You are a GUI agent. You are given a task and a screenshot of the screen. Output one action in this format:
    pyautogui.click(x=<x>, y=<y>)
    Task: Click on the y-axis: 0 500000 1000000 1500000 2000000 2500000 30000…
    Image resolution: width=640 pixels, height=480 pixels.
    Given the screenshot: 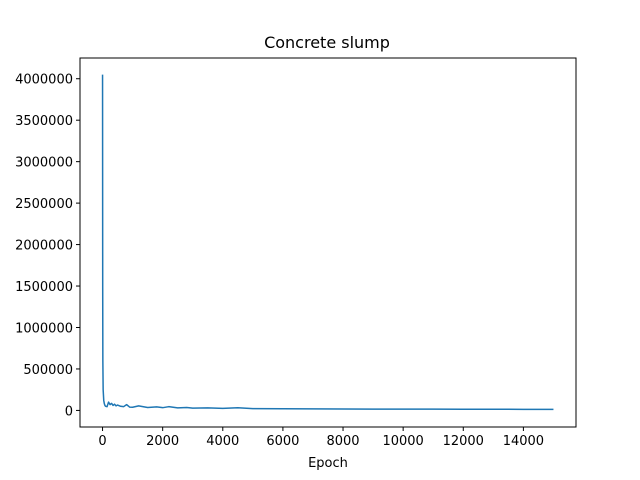 What is the action you would take?
    pyautogui.click(x=47, y=246)
    